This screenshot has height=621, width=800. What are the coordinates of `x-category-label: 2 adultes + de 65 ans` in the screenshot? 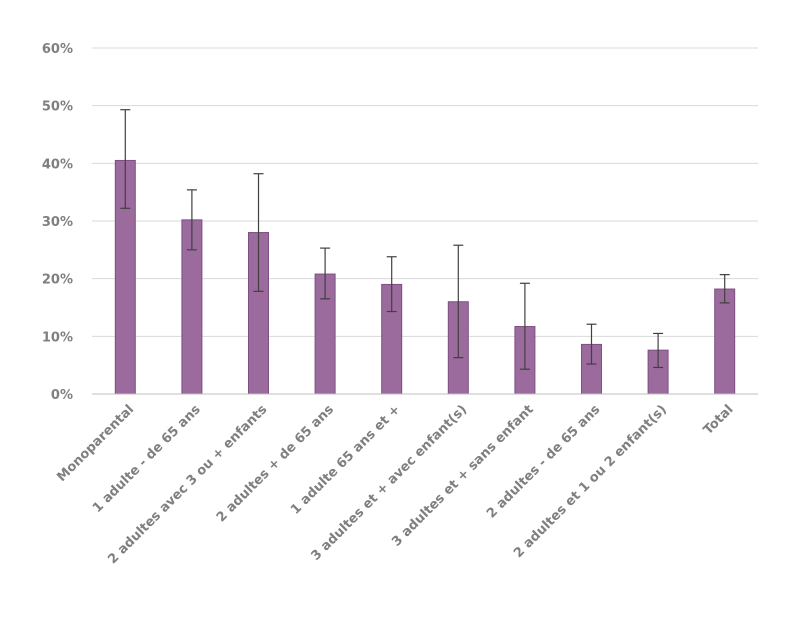 It's located at (275, 463).